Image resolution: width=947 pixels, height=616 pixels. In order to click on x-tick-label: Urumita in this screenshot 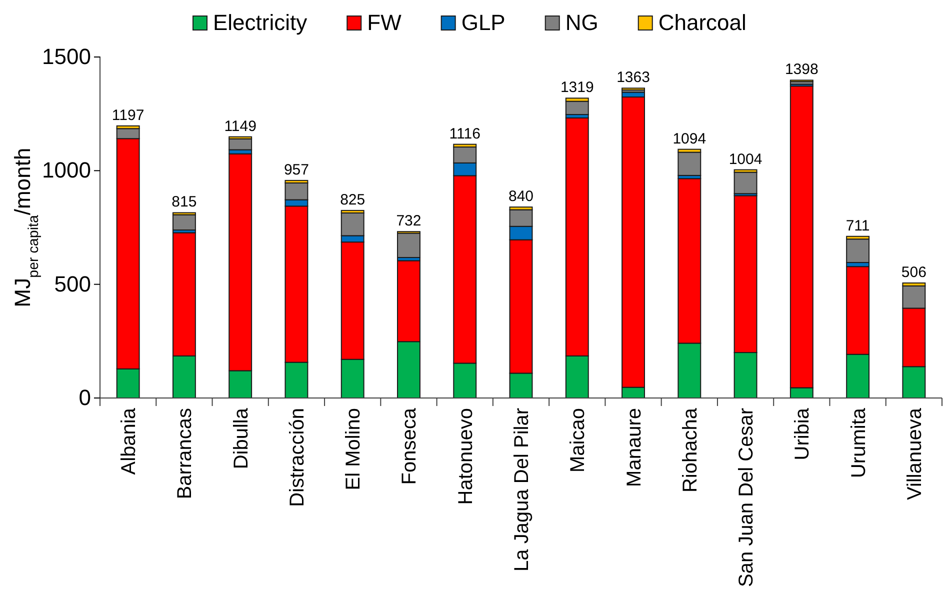, I will do `click(859, 442)`.